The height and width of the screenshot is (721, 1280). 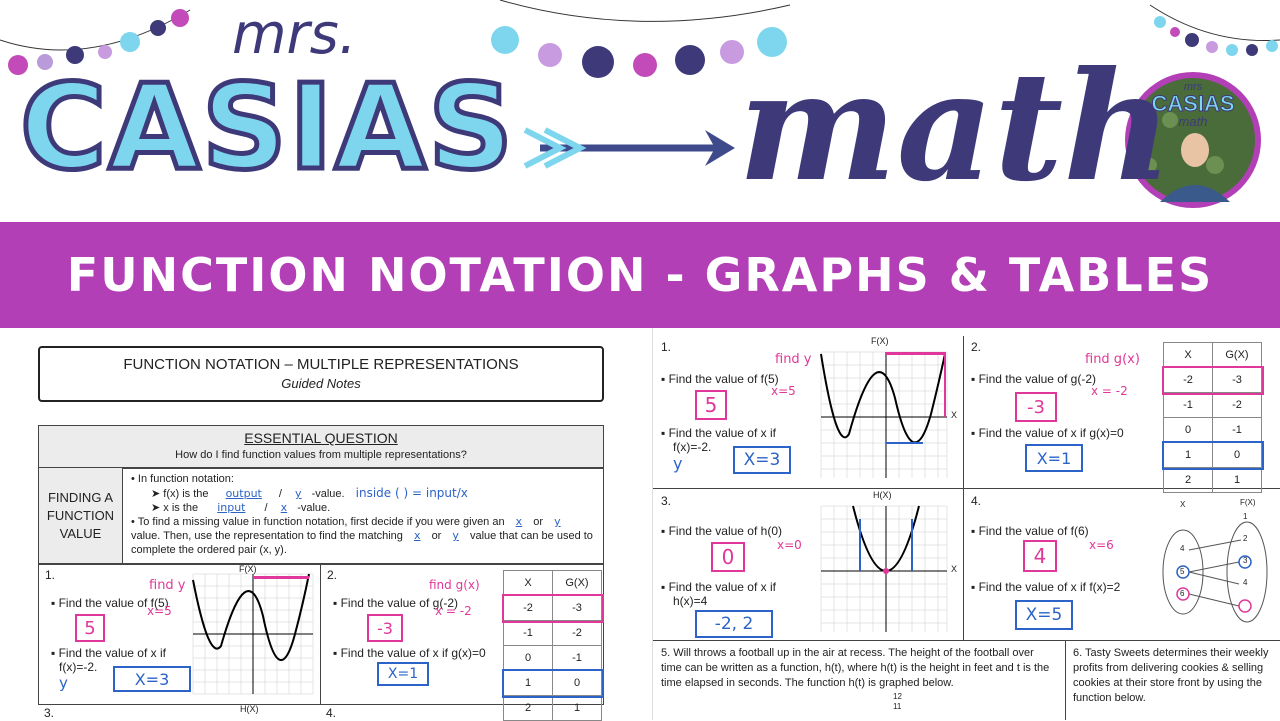 I want to click on brand-casias: CASIAS, so click(x=266, y=127).